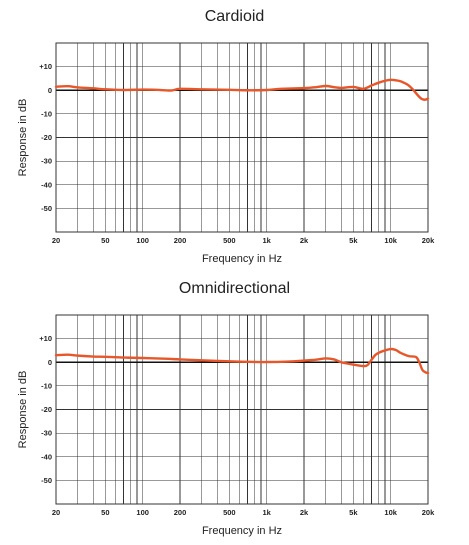 This screenshot has width=469, height=545. What do you see at coordinates (234, 16) in the screenshot?
I see `chart-title: Cardioid` at bounding box center [234, 16].